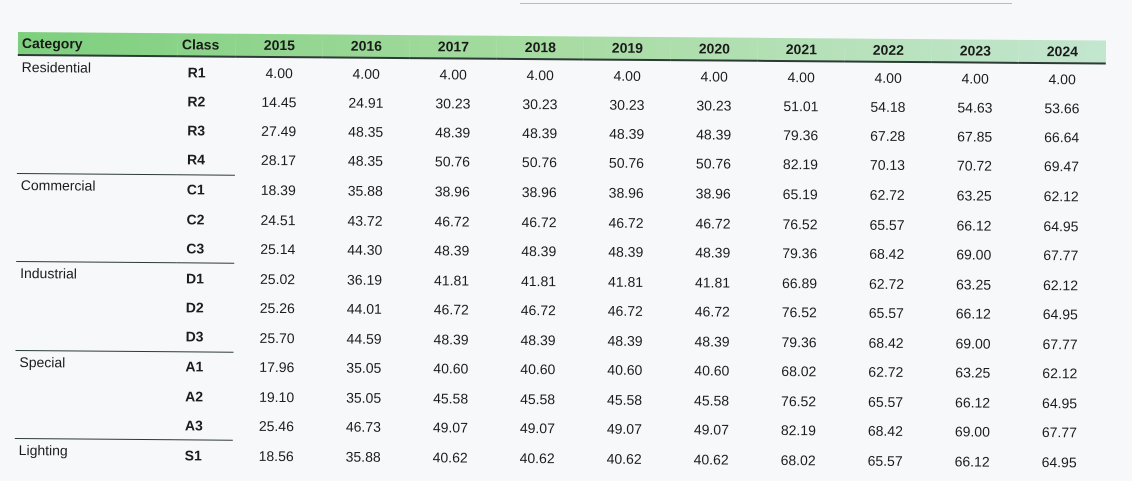  What do you see at coordinates (887, 195) in the screenshot?
I see `value-cell: 62.72` at bounding box center [887, 195].